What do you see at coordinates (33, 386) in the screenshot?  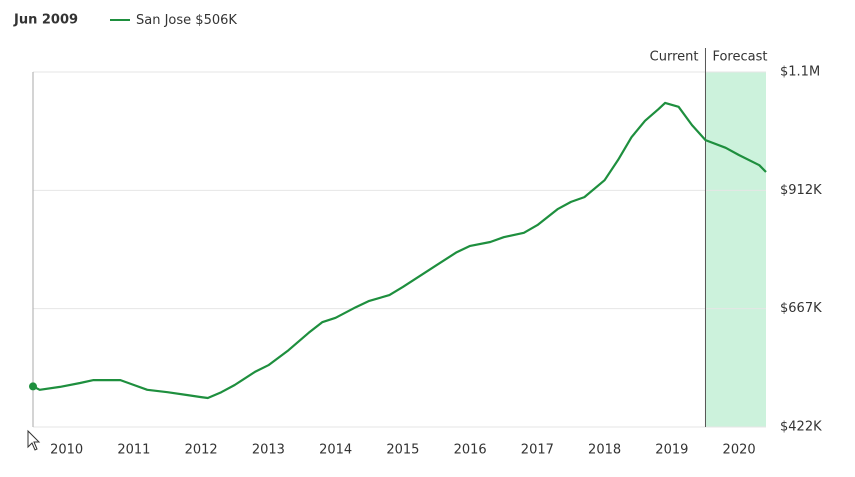 I see `hover-dot` at bounding box center [33, 386].